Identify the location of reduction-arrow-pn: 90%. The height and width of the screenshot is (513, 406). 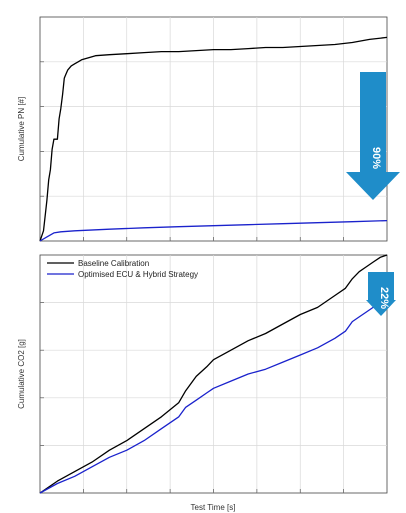
(373, 136).